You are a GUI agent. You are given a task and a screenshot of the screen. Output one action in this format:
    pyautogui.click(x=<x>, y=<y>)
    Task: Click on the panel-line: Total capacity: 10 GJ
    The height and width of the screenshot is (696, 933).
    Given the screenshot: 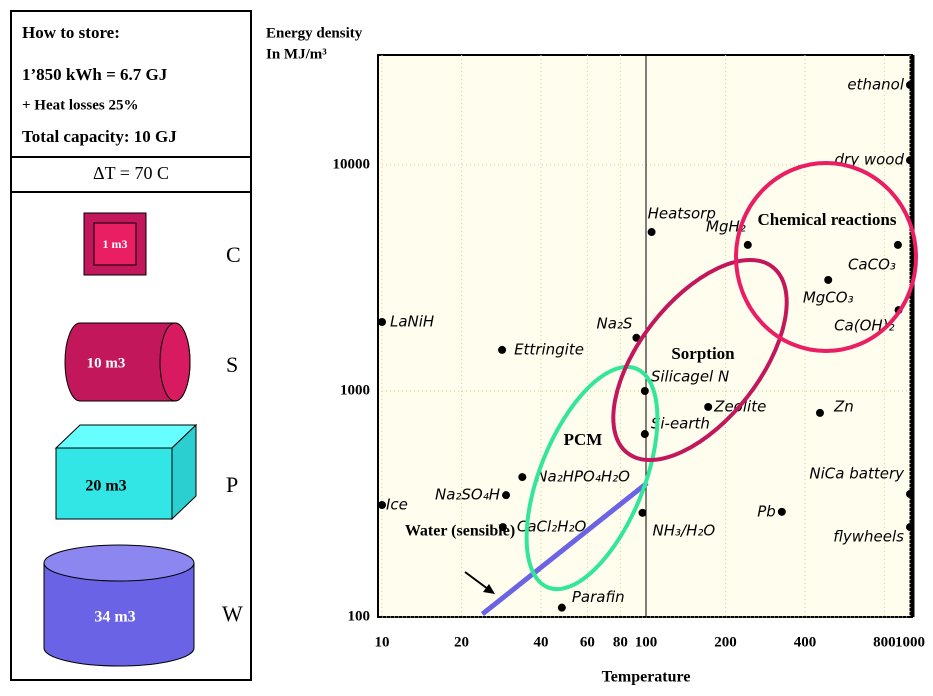 What is the action you would take?
    pyautogui.click(x=99, y=136)
    